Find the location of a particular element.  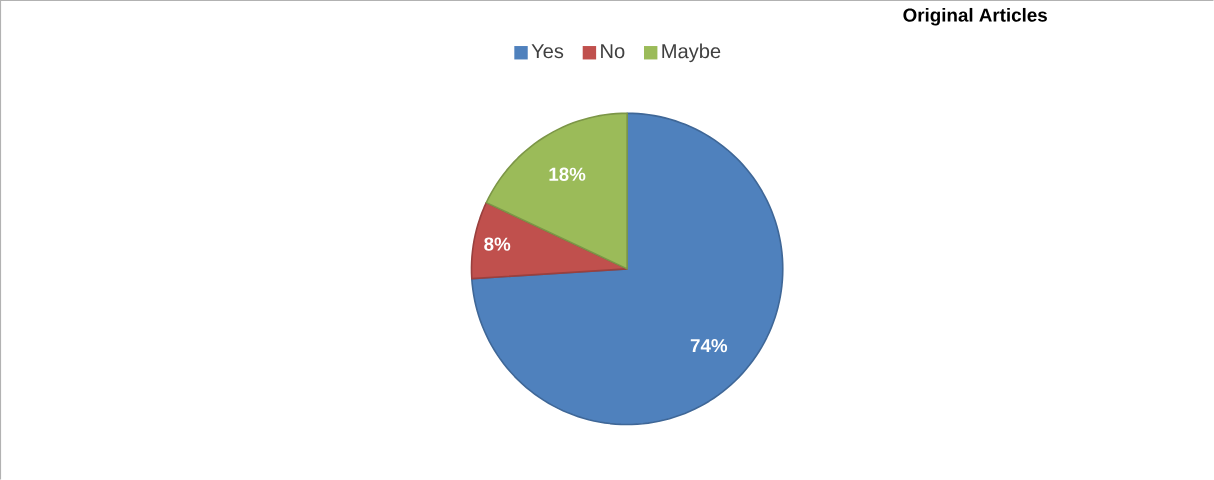

text: Original Articles is located at coordinates (975, 16).